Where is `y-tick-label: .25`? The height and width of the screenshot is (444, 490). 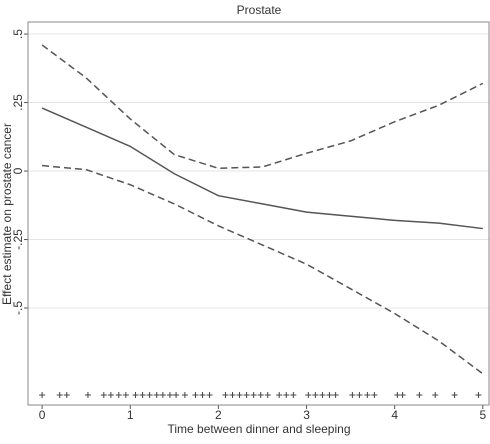 y-tick-label: .25 is located at coordinates (18, 102).